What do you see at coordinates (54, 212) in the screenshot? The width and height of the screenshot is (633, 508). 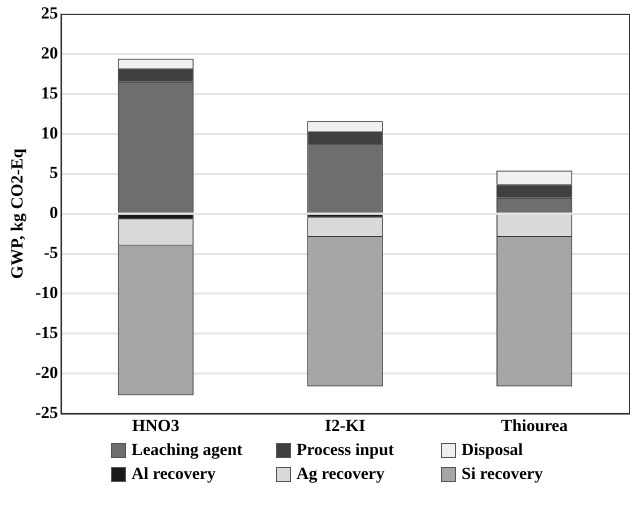 I see `y-tick-label: 0` at bounding box center [54, 212].